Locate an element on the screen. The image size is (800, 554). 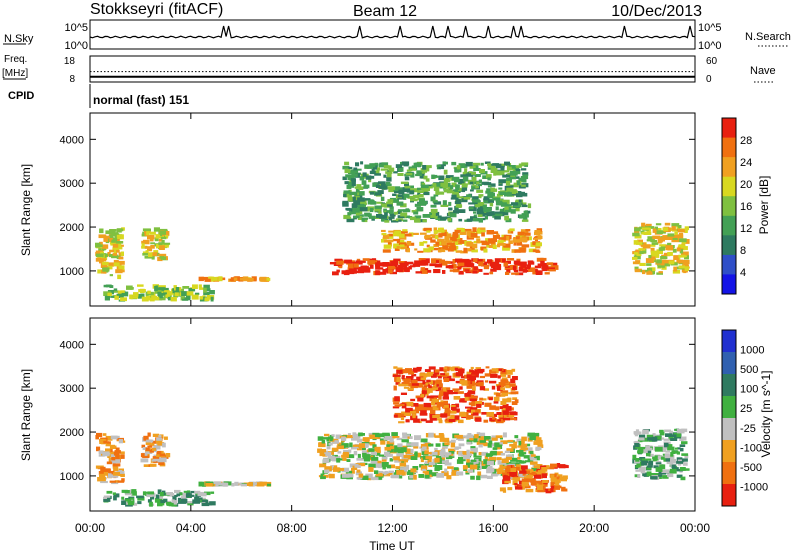
colorbar-tick: 20 is located at coordinates (746, 185).